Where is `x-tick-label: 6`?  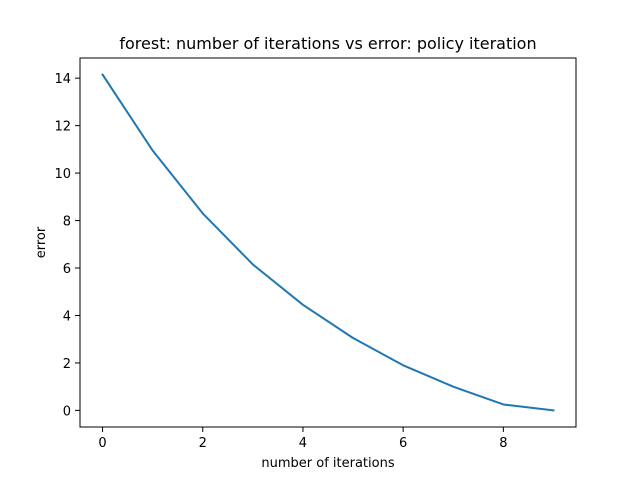 x-tick-label: 6 is located at coordinates (403, 443).